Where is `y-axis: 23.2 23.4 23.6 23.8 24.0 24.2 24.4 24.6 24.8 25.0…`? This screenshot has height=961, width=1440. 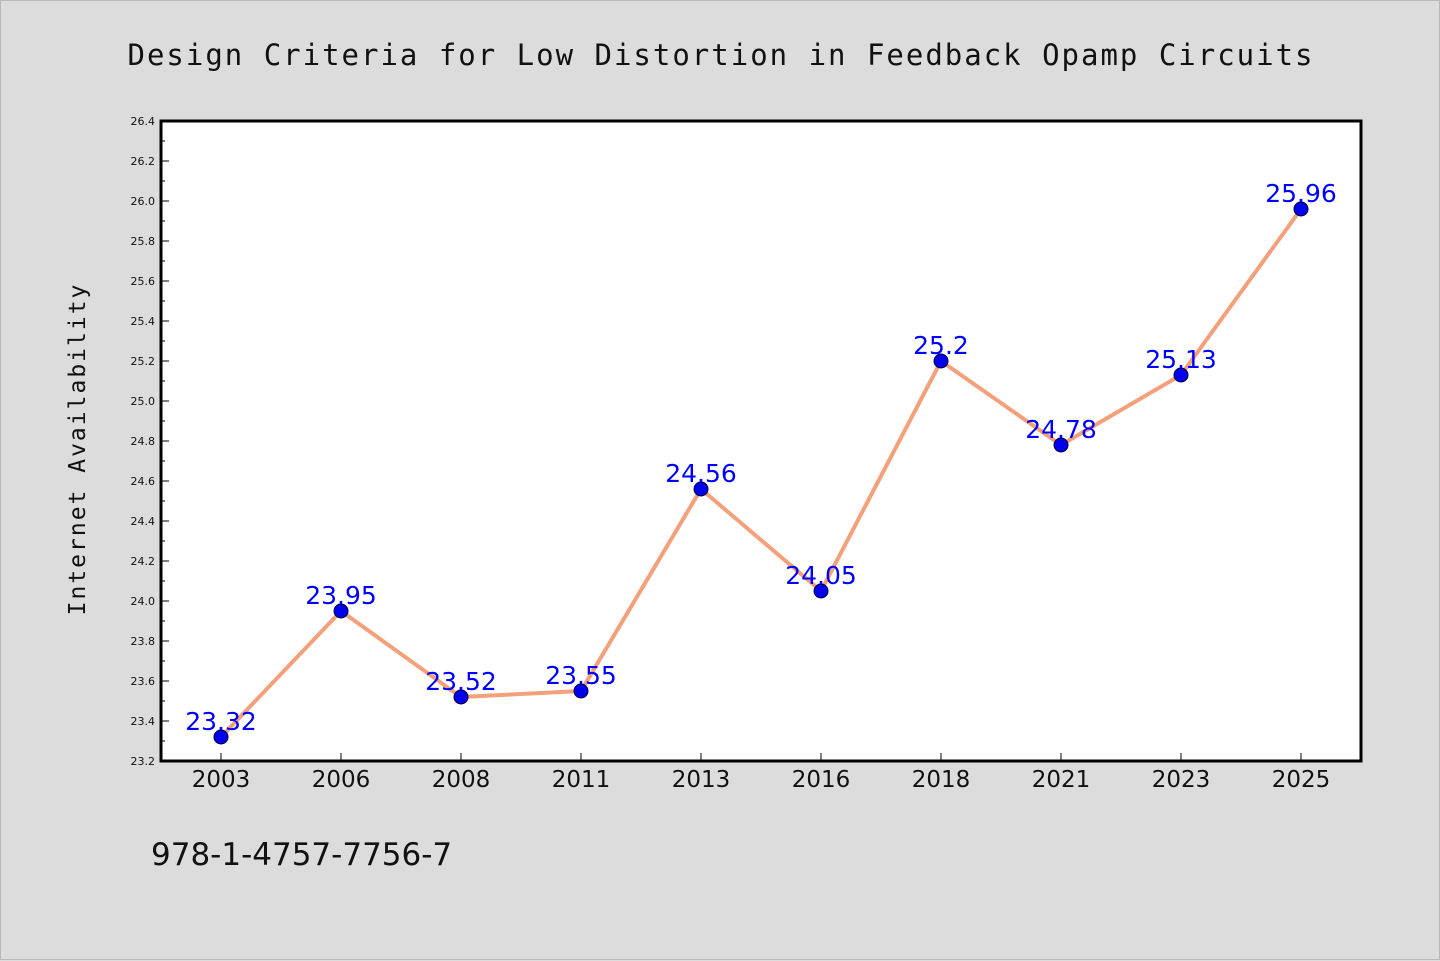 y-axis: 23.2 23.4 23.6 23.8 24.0 24.2 24.4 24.6 24.8 25.0… is located at coordinates (150, 441).